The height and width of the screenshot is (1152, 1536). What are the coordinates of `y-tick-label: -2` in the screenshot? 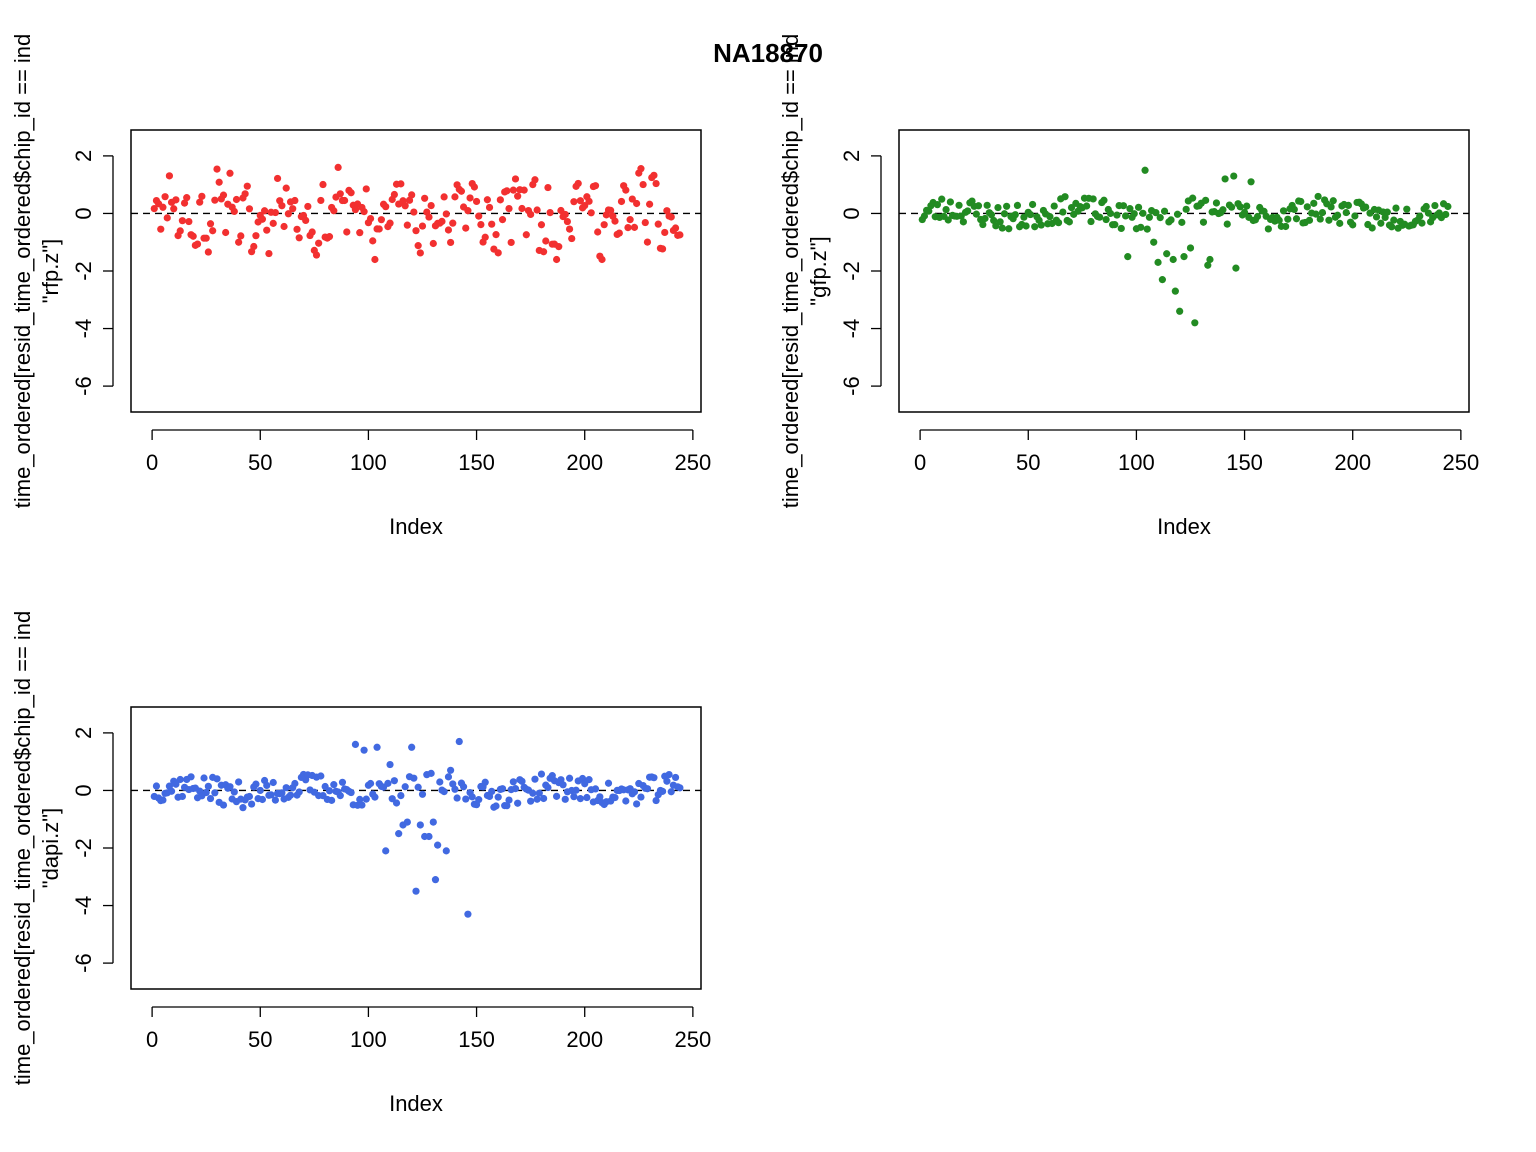 It's located at (83, 271).